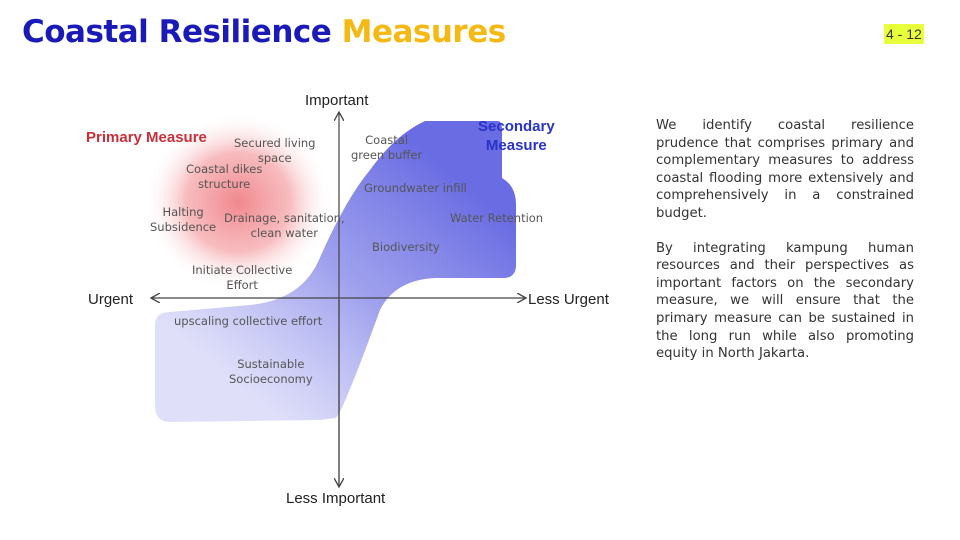 The image size is (960, 540). I want to click on item-secured-living-space: Secured living space, so click(275, 150).